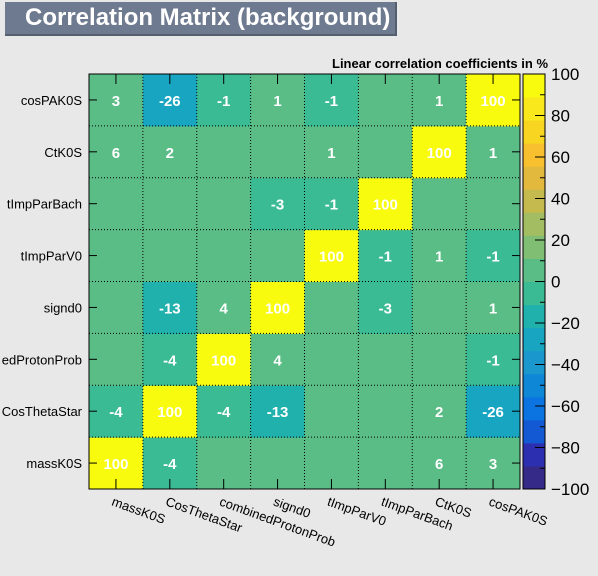 This screenshot has width=598, height=576. I want to click on colorbar-tick-label: 40, so click(560, 199).